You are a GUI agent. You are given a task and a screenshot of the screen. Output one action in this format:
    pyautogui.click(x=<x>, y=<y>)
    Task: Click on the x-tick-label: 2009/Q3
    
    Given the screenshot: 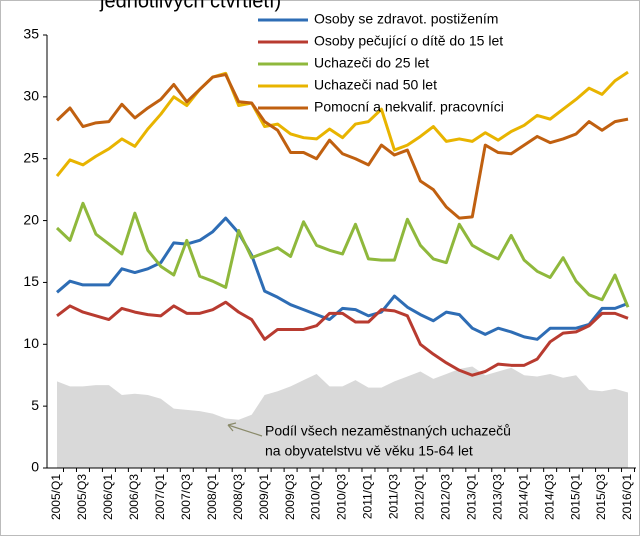 What is the action you would take?
    pyautogui.click(x=290, y=497)
    